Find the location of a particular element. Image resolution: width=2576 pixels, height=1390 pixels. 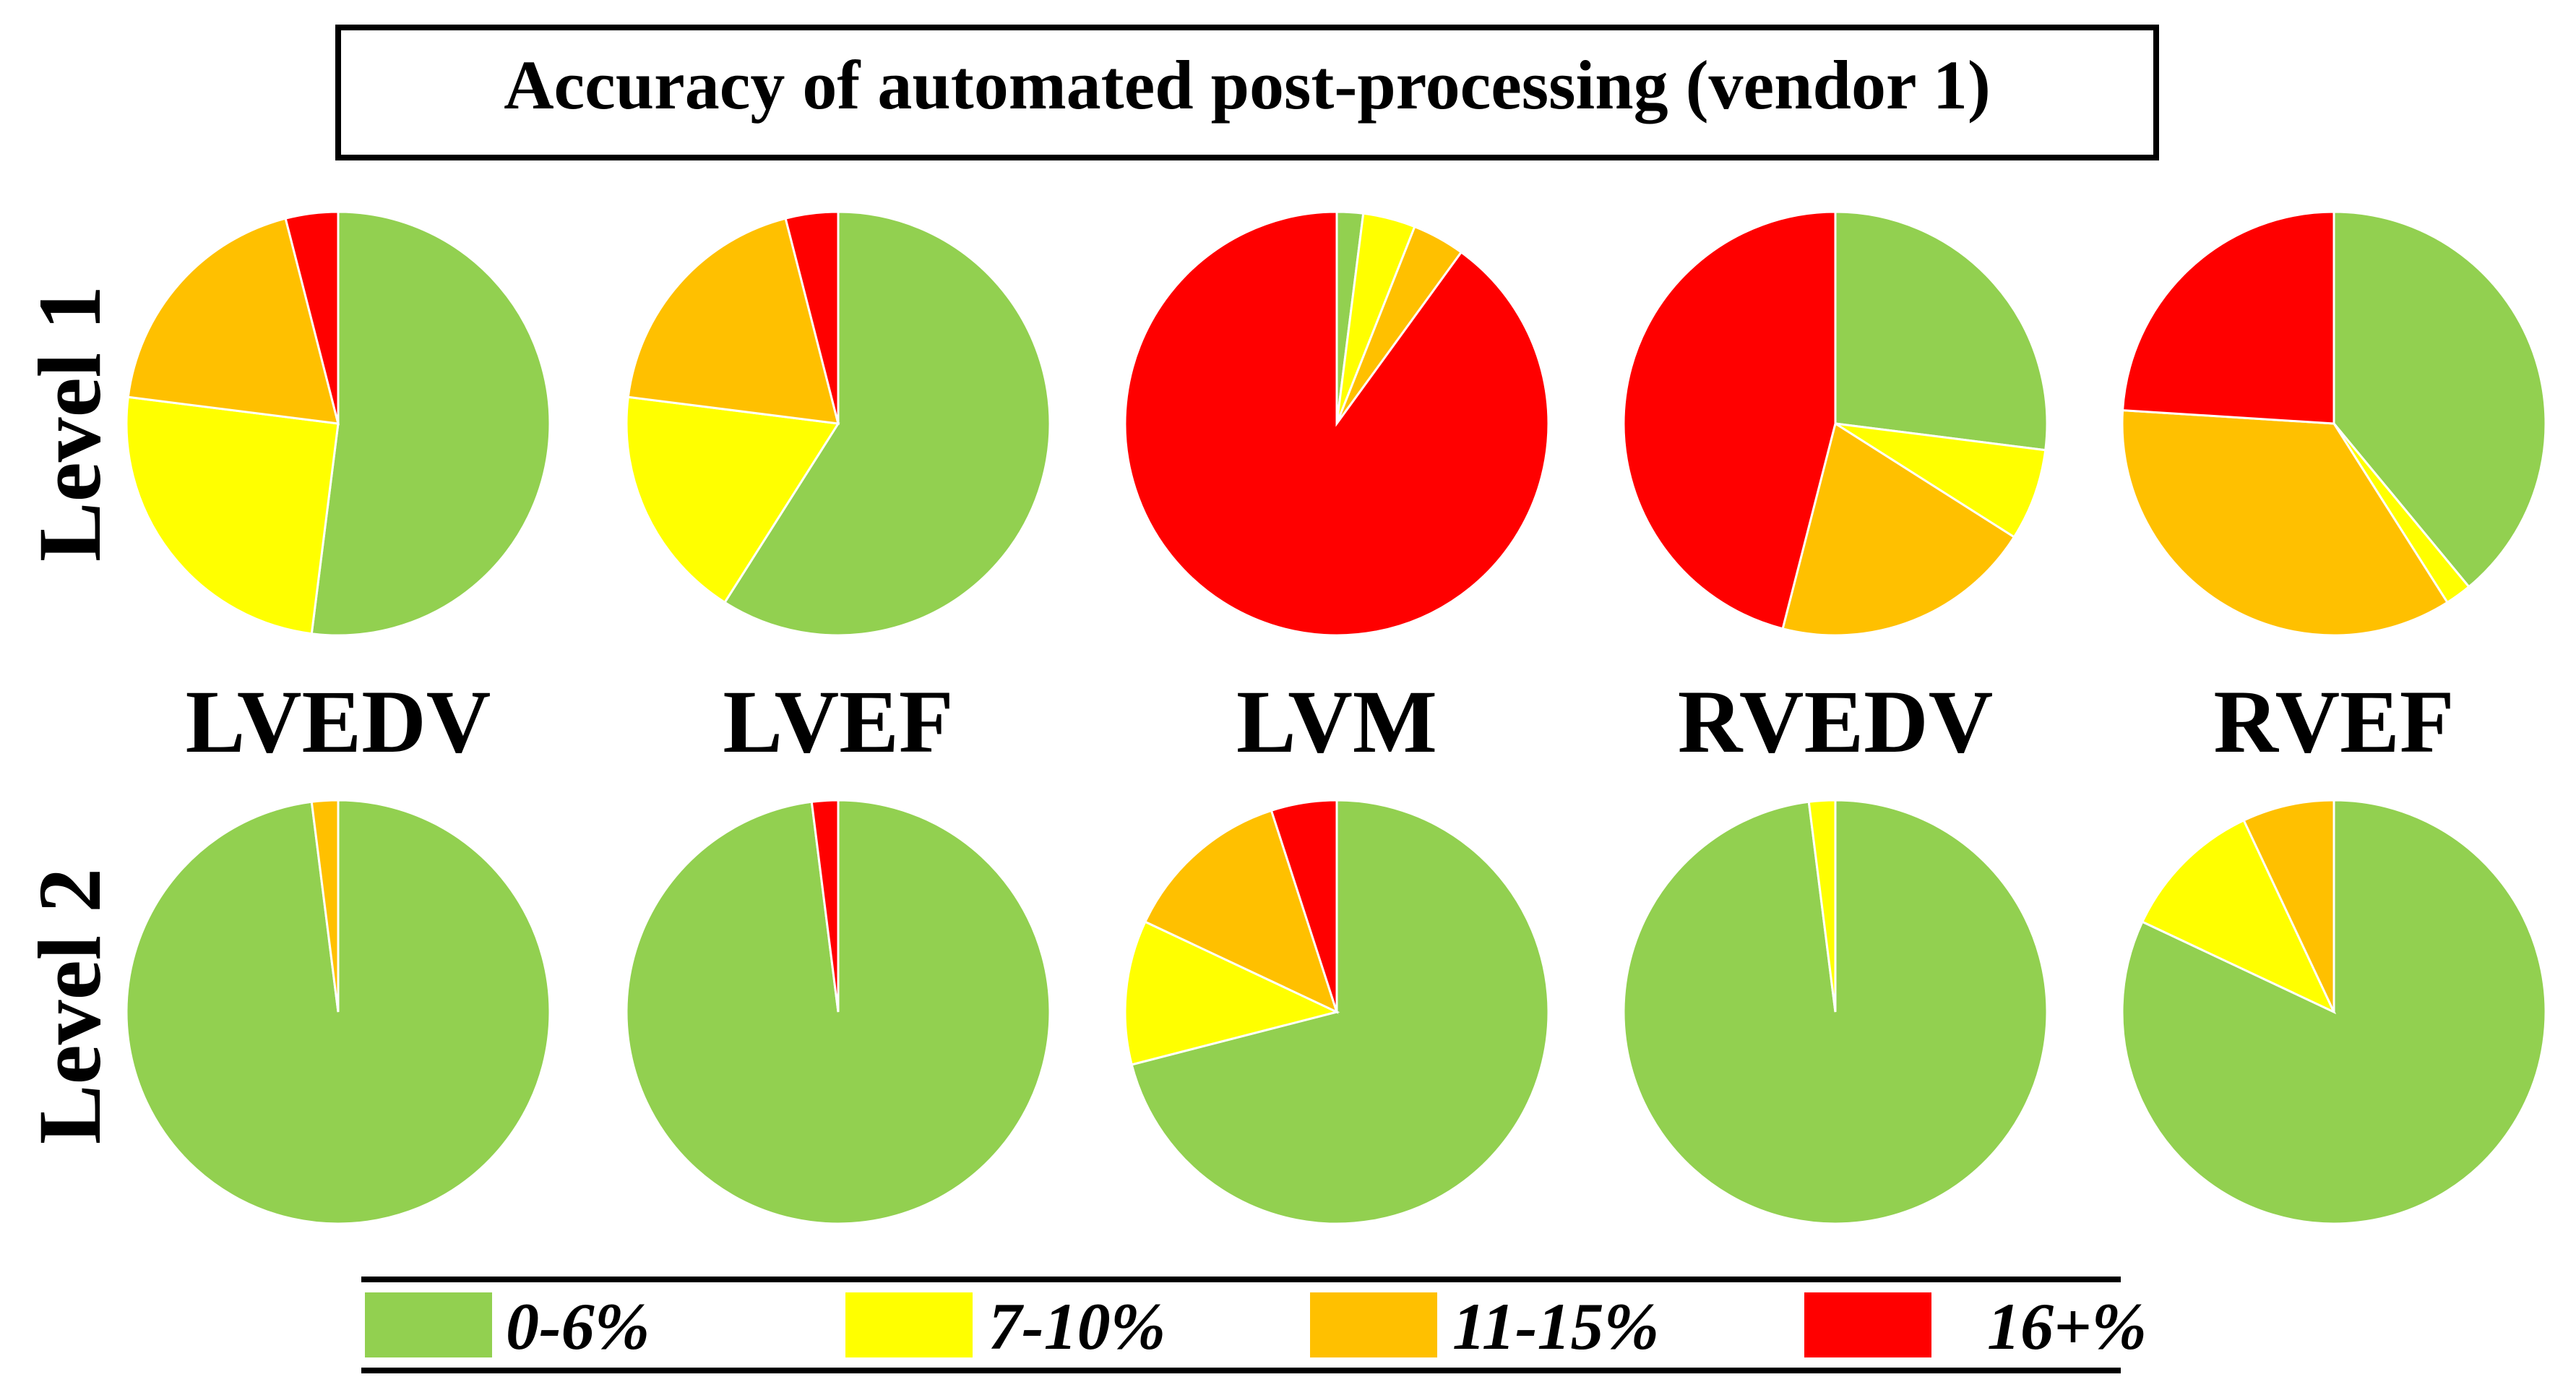

column-label-lvef: LVEF is located at coordinates (838, 721).